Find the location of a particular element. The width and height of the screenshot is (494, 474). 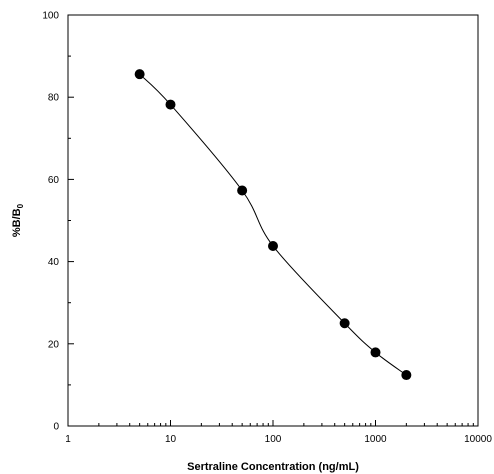

y-tick-label: 80 is located at coordinates (54, 98).